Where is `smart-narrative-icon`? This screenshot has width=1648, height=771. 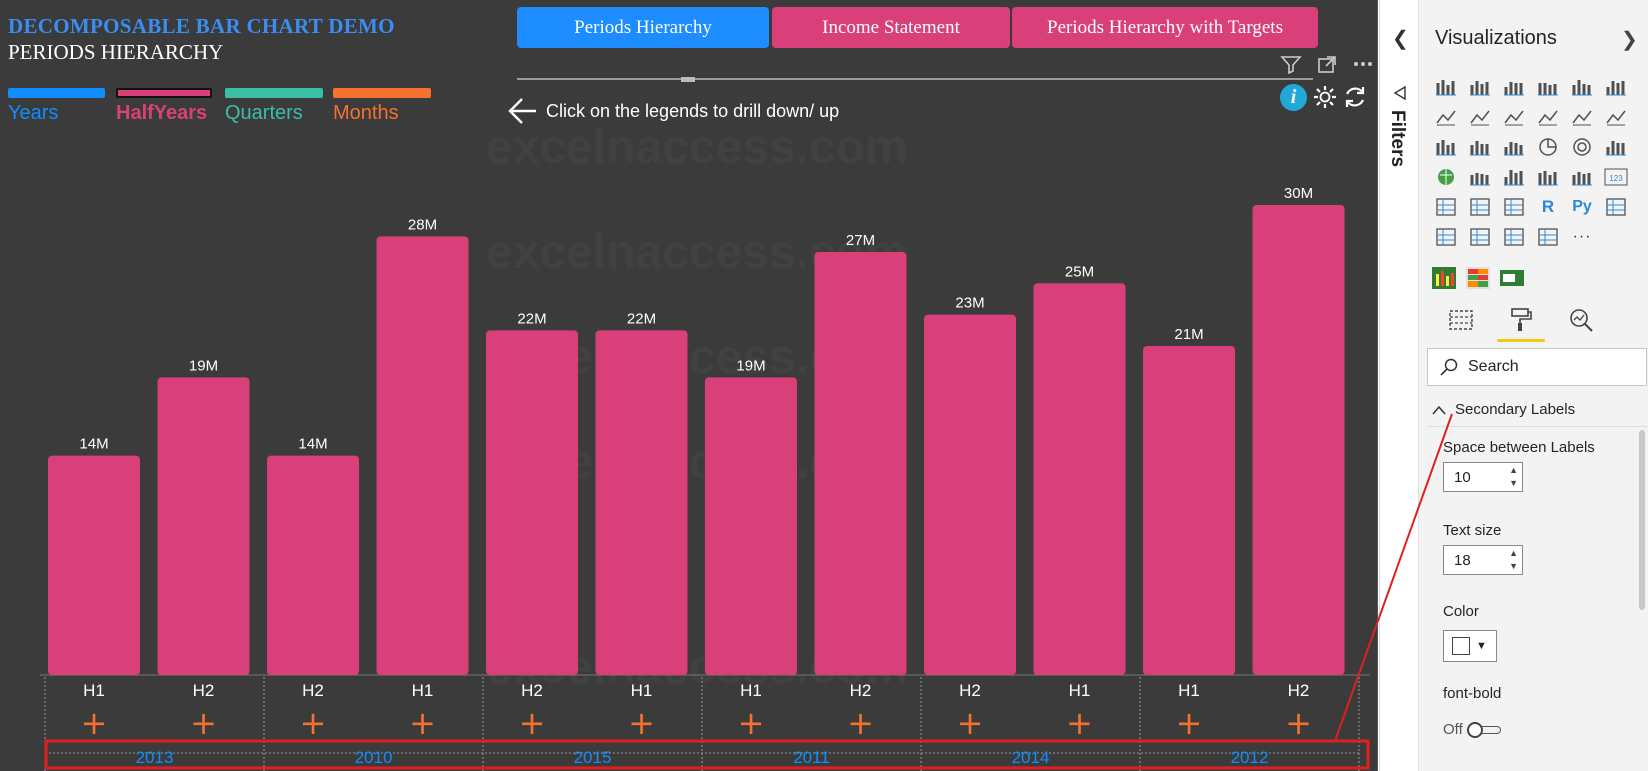 smart-narrative-icon is located at coordinates (1514, 237).